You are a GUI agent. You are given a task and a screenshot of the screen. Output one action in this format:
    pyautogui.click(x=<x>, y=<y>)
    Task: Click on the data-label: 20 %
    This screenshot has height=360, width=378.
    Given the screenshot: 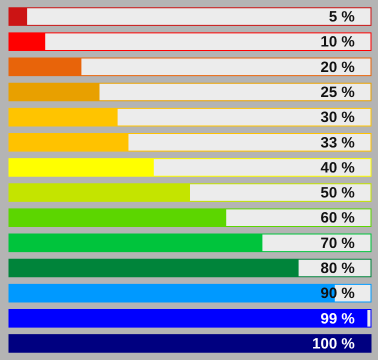 What is the action you would take?
    pyautogui.click(x=337, y=67)
    